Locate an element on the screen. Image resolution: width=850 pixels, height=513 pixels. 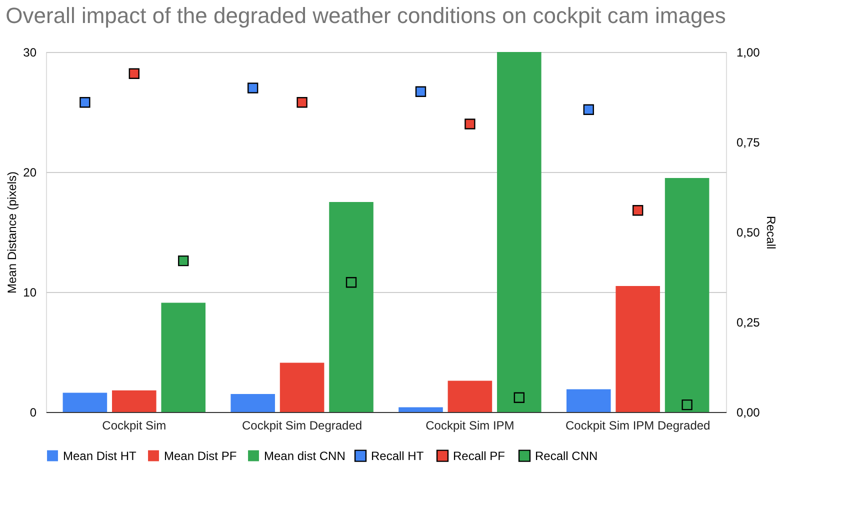
y-tick-label: 30 is located at coordinates (30, 53).